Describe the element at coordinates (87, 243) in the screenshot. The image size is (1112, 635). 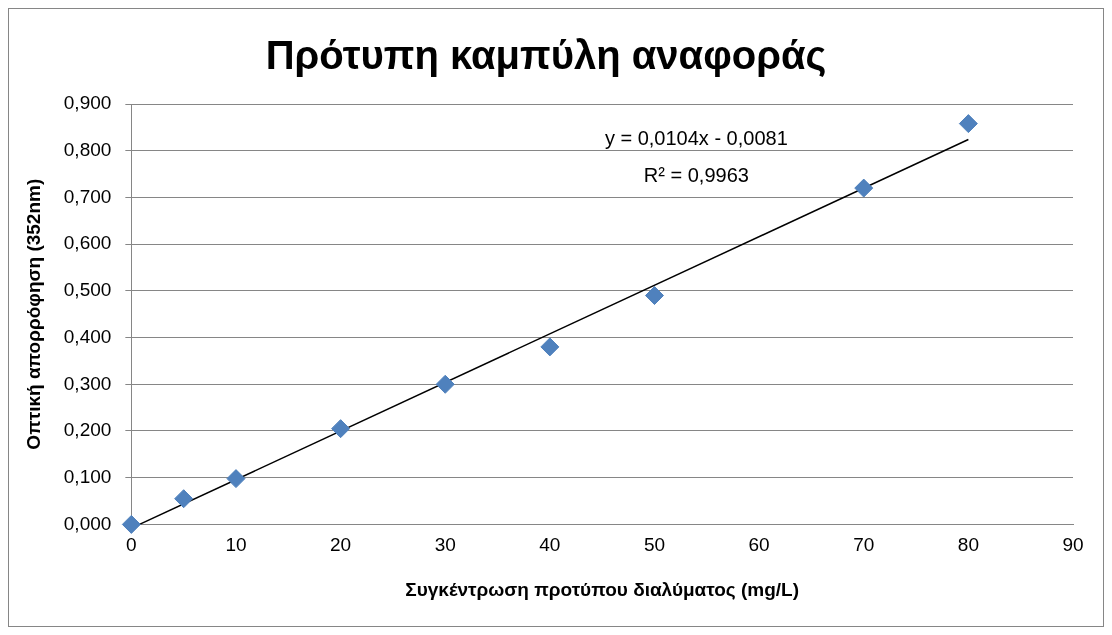
I see `y-tick-label: 0,600` at that location.